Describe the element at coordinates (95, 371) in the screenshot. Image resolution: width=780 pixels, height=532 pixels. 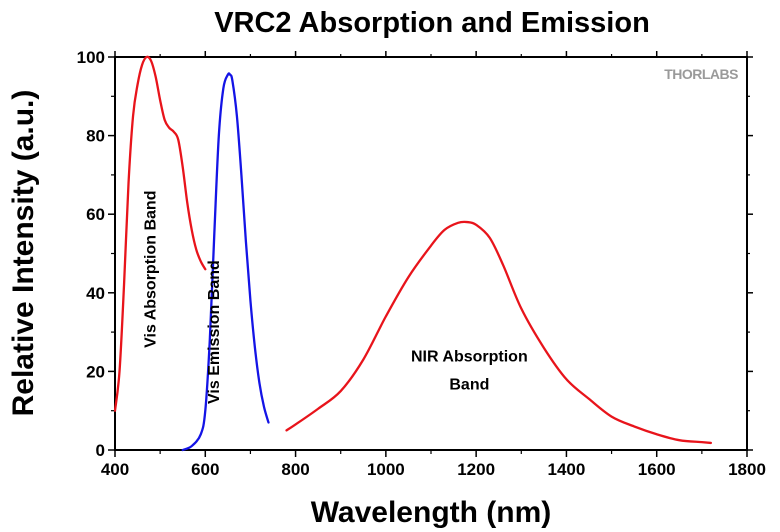
I see `y-tick-label: 20` at that location.